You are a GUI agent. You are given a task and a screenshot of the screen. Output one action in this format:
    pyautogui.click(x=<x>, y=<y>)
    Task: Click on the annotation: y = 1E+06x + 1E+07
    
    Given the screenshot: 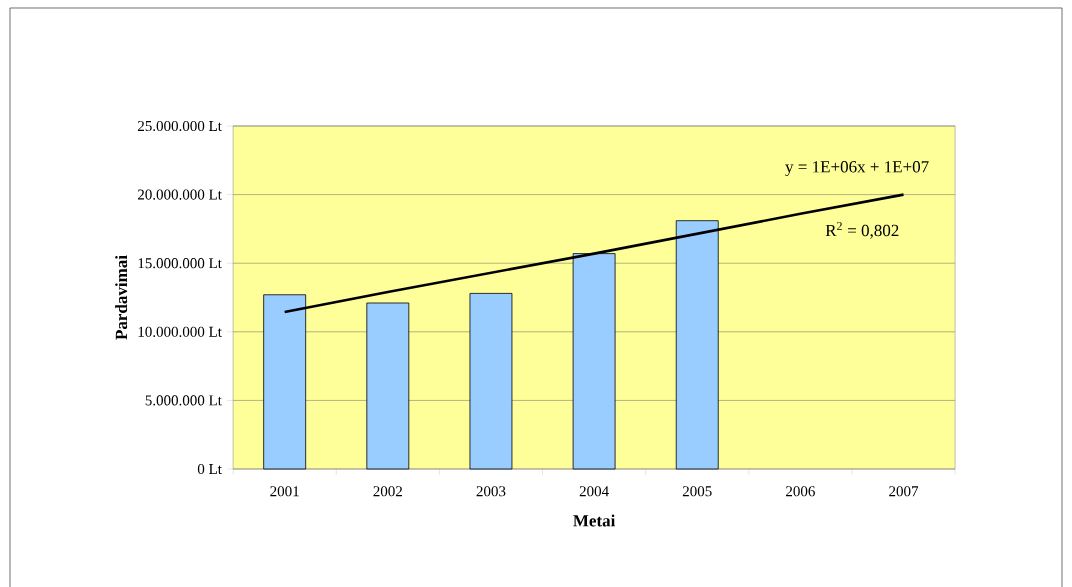 What is the action you would take?
    pyautogui.click(x=857, y=169)
    